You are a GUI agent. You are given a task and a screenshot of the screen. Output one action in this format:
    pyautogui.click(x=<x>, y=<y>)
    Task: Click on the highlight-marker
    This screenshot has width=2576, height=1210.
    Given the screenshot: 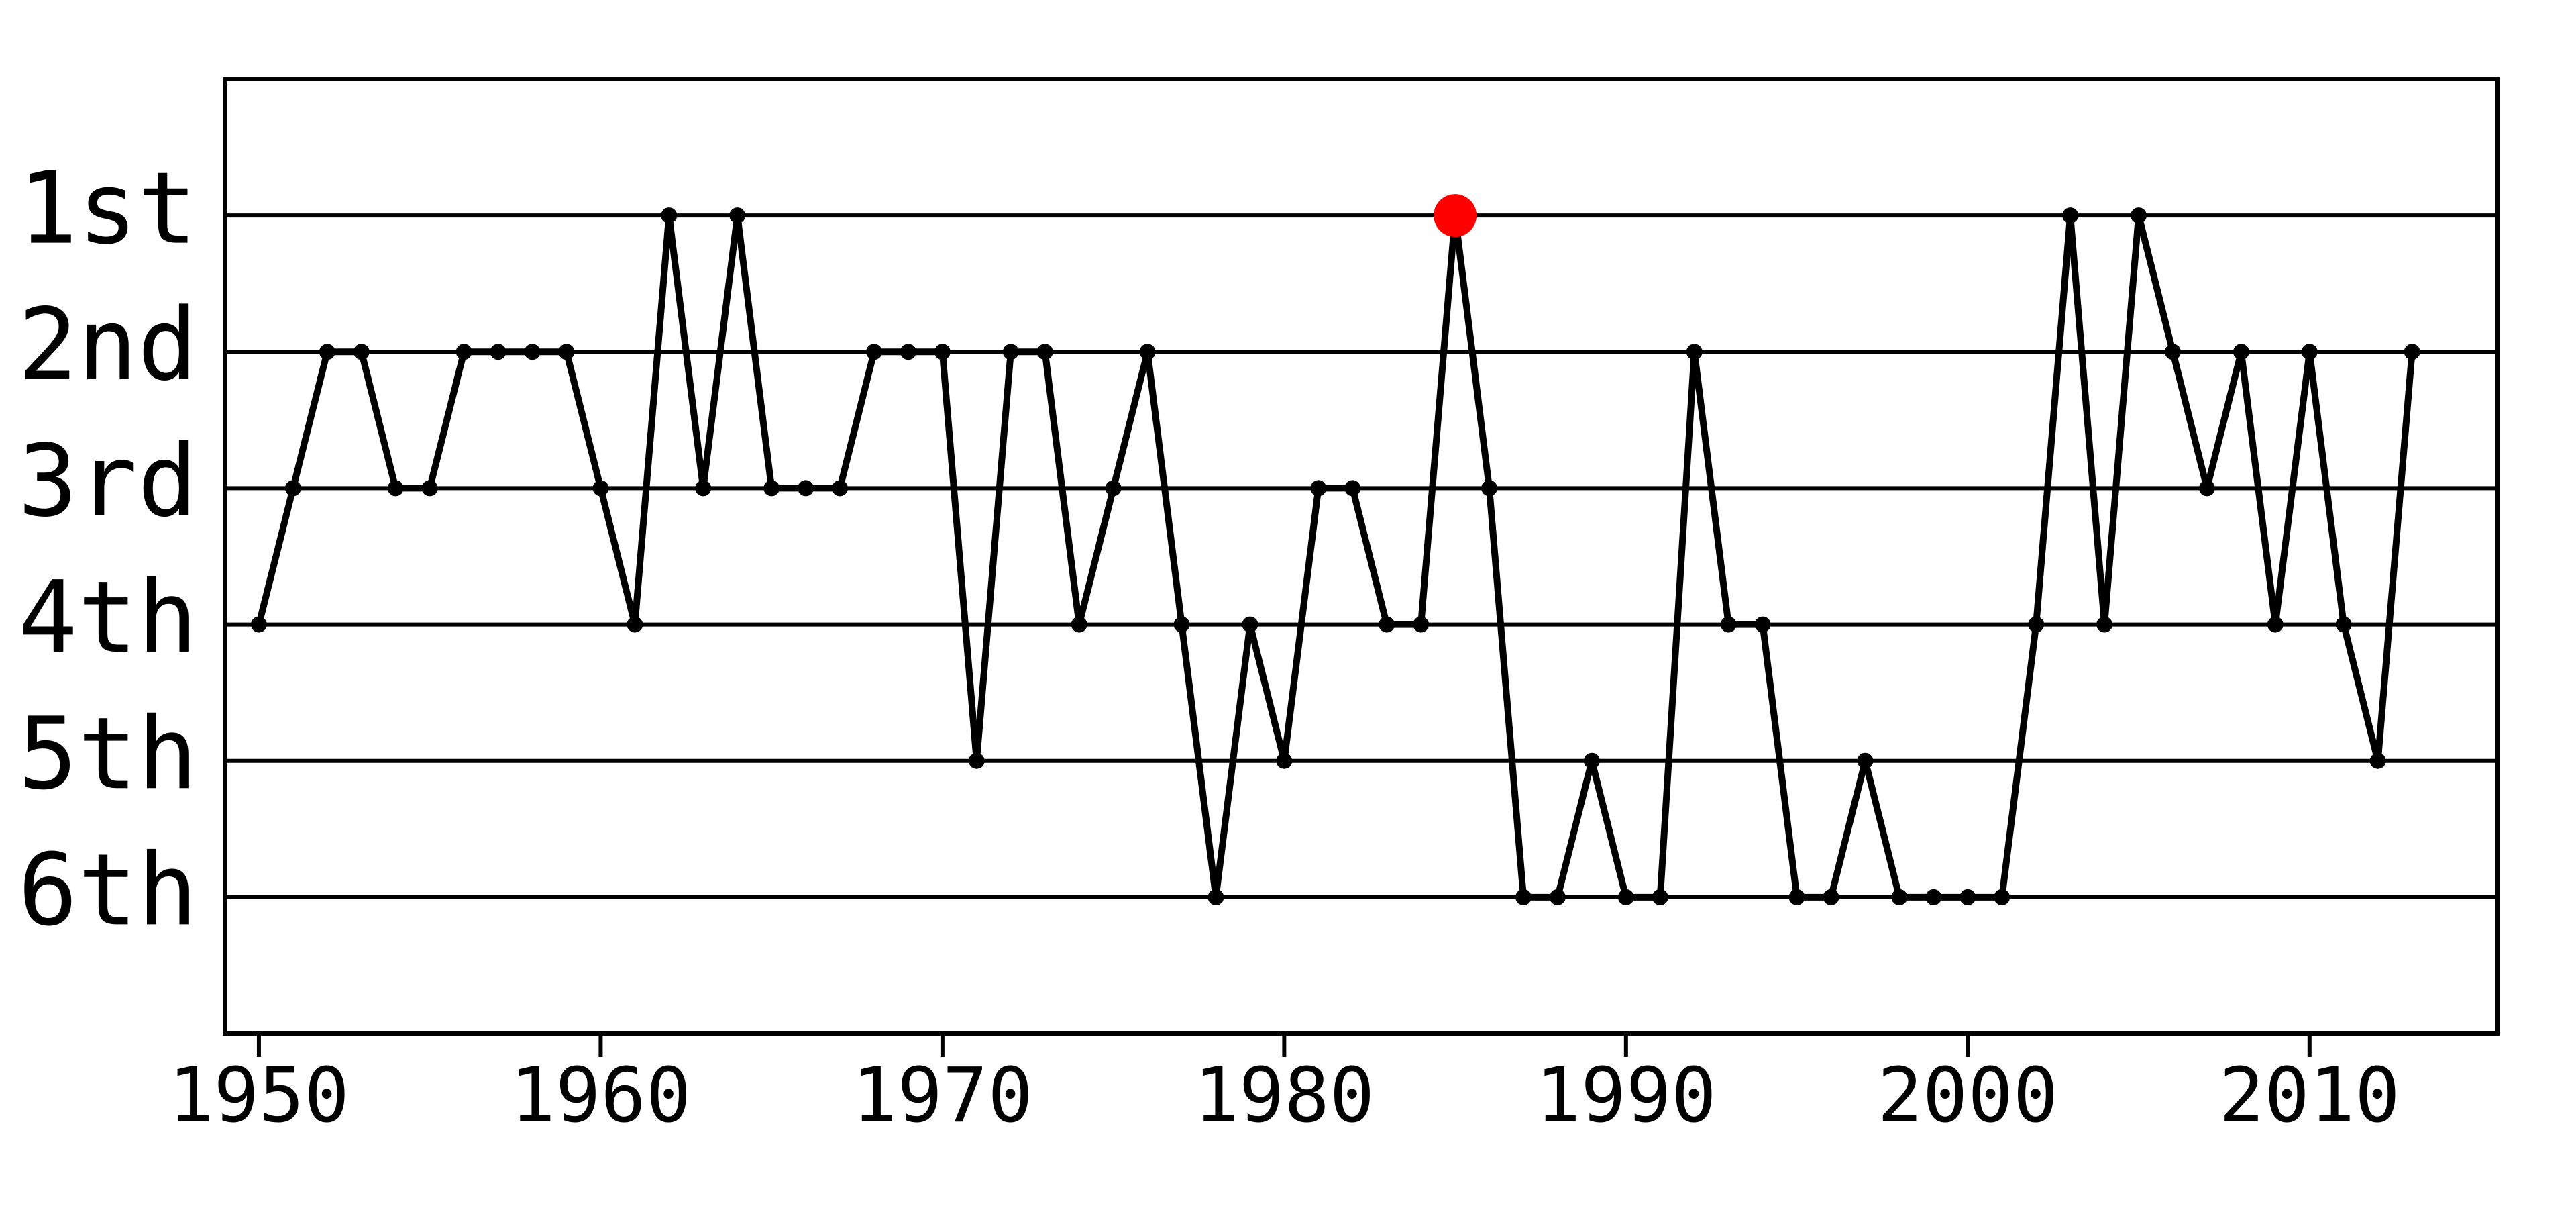 What is the action you would take?
    pyautogui.click(x=1455, y=216)
    